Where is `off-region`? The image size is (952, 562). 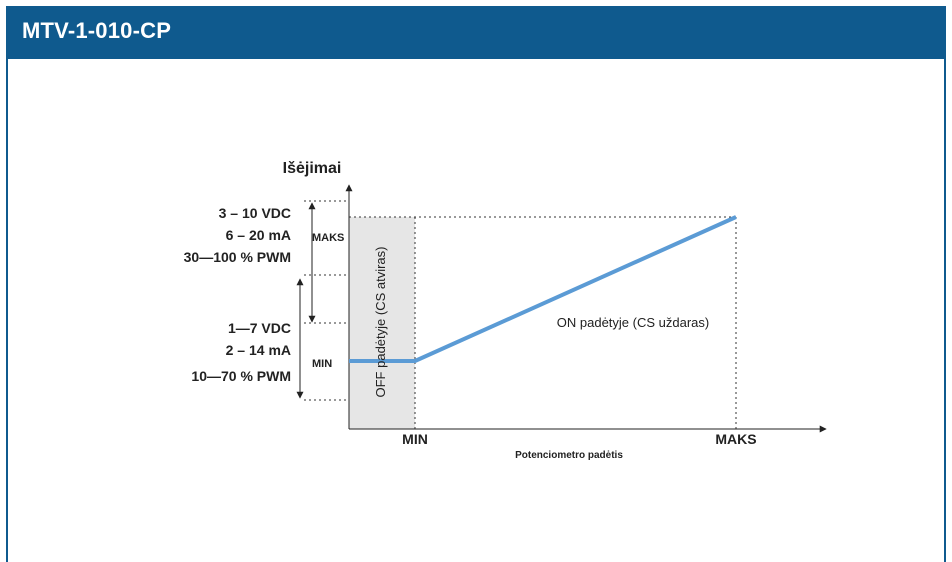 off-region is located at coordinates (382, 323).